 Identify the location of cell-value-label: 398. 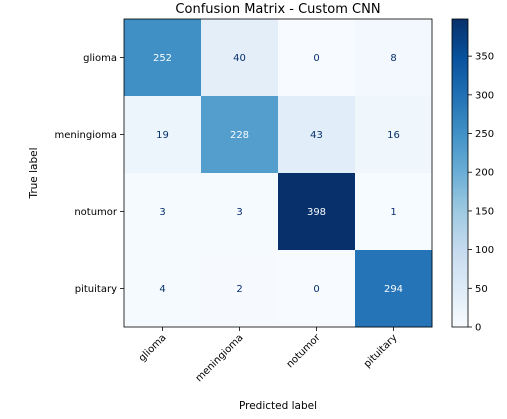
(316, 212).